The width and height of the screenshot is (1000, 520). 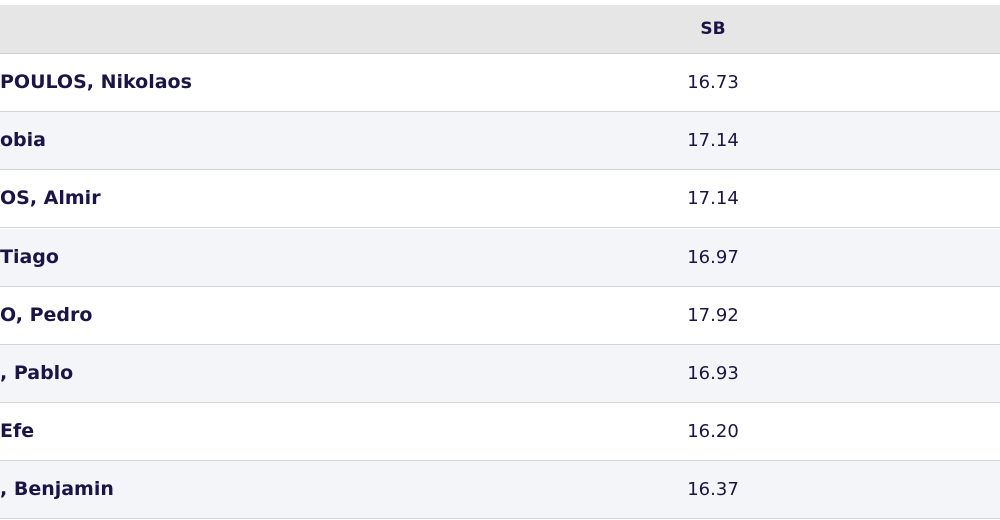 What do you see at coordinates (500, 199) in the screenshot?
I see `table-row: OS, Almir 17.14` at bounding box center [500, 199].